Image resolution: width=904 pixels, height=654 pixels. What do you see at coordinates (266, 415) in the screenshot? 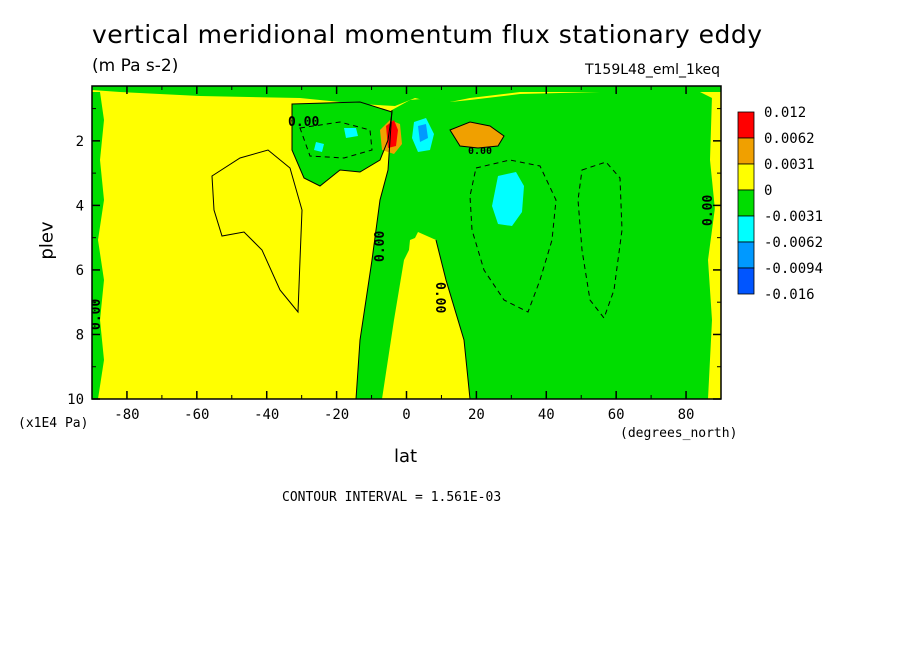
I see `x-tick-label: -40` at bounding box center [266, 415].